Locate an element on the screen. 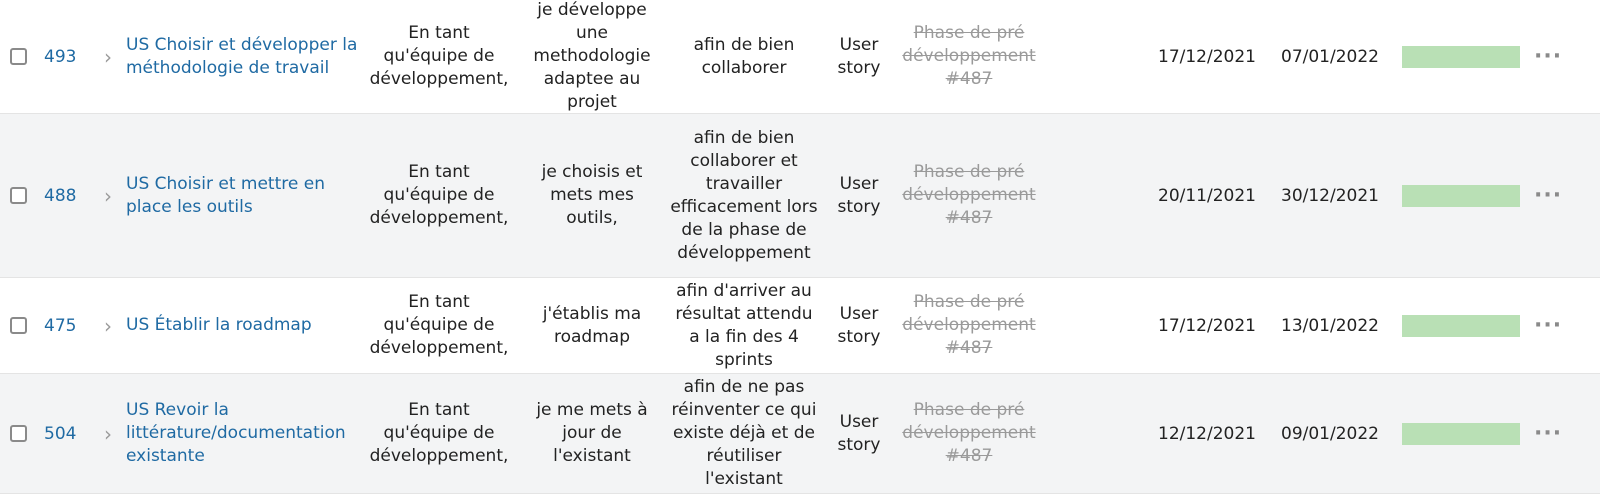  benefit-text: afin de bien collaborer is located at coordinates (744, 56).